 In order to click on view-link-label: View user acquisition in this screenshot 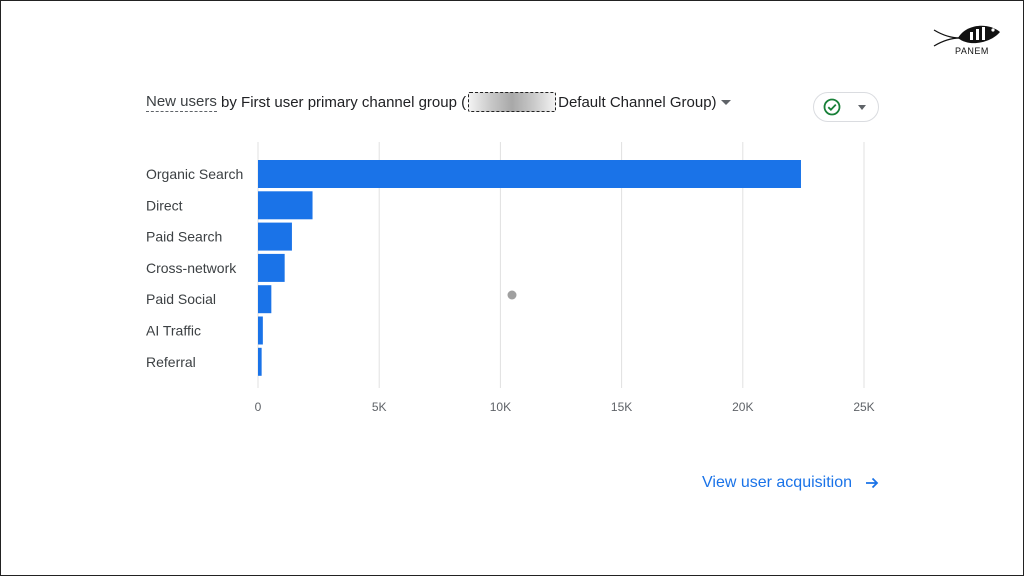, I will do `click(777, 482)`.